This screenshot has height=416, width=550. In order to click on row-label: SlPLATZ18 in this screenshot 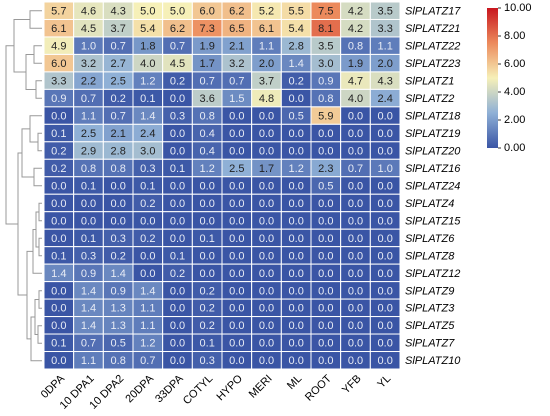, I will do `click(433, 117)`.